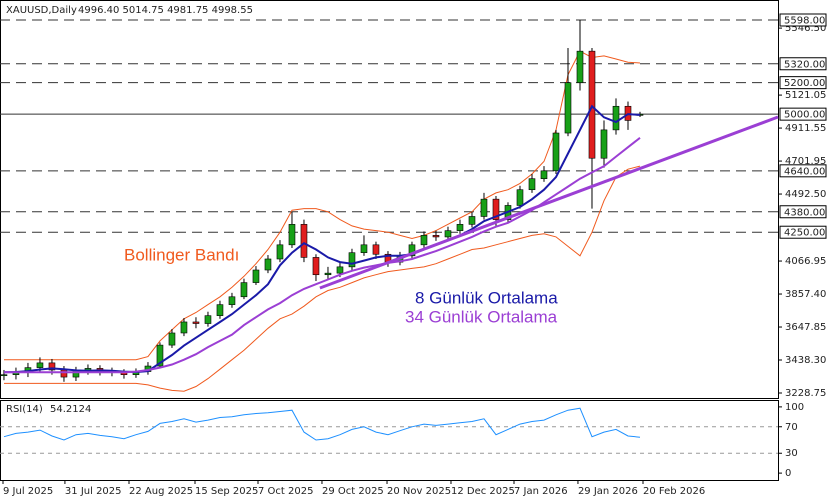  I want to click on x-tick-label: 9 Jul 2025, so click(28, 491).